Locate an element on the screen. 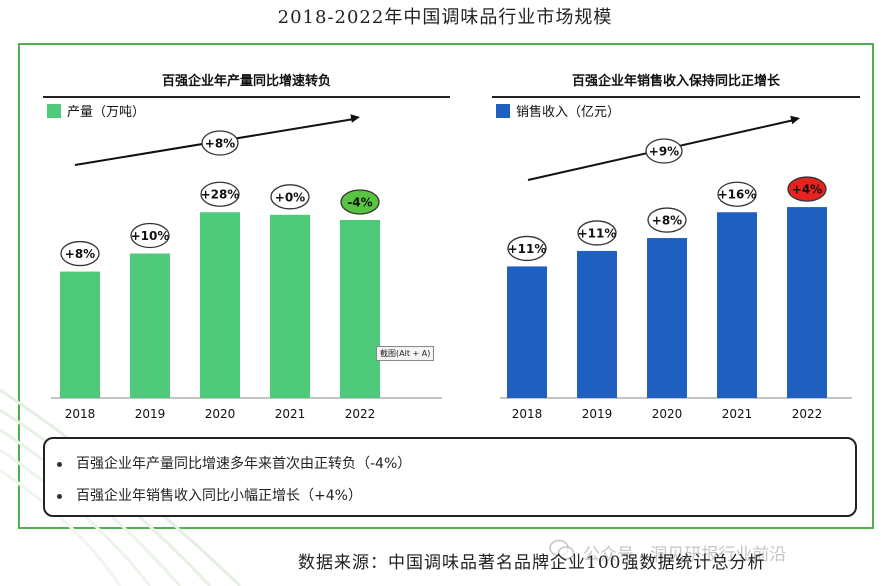 Image resolution: width=890 pixels, height=586 pixels. growth-label: -4% is located at coordinates (359, 202).